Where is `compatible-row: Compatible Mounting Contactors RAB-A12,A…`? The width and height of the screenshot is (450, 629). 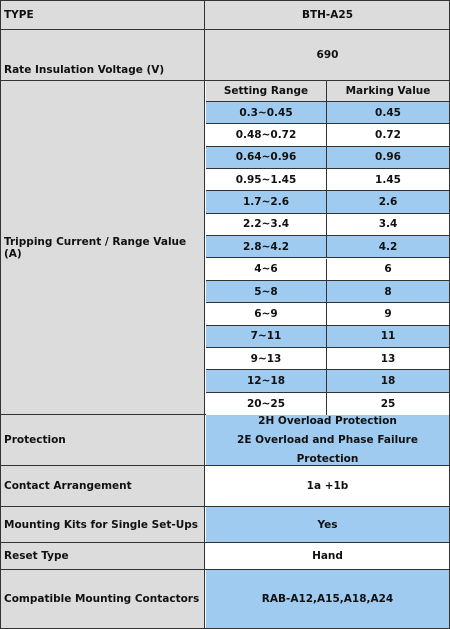
compatible-row: Compatible Mounting Contactors RAB-A12,A… is located at coordinates (225, 599).